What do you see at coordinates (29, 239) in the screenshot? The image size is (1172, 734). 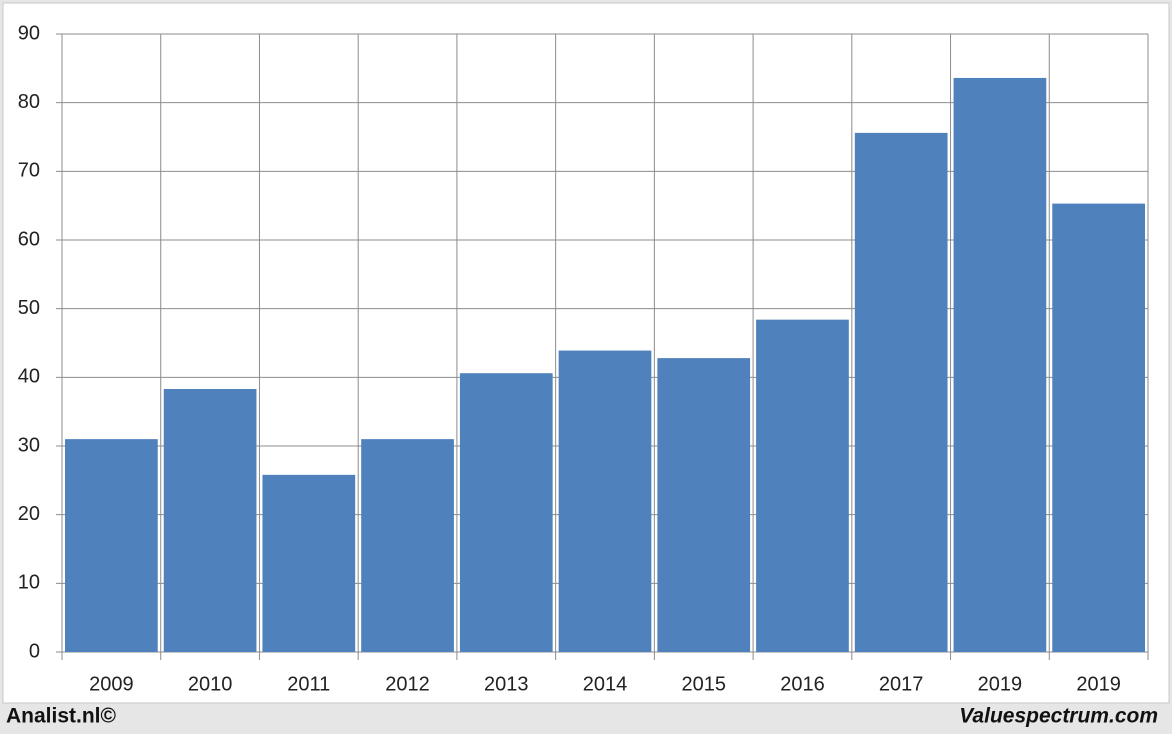 I see `y-tick-label: 60` at bounding box center [29, 239].